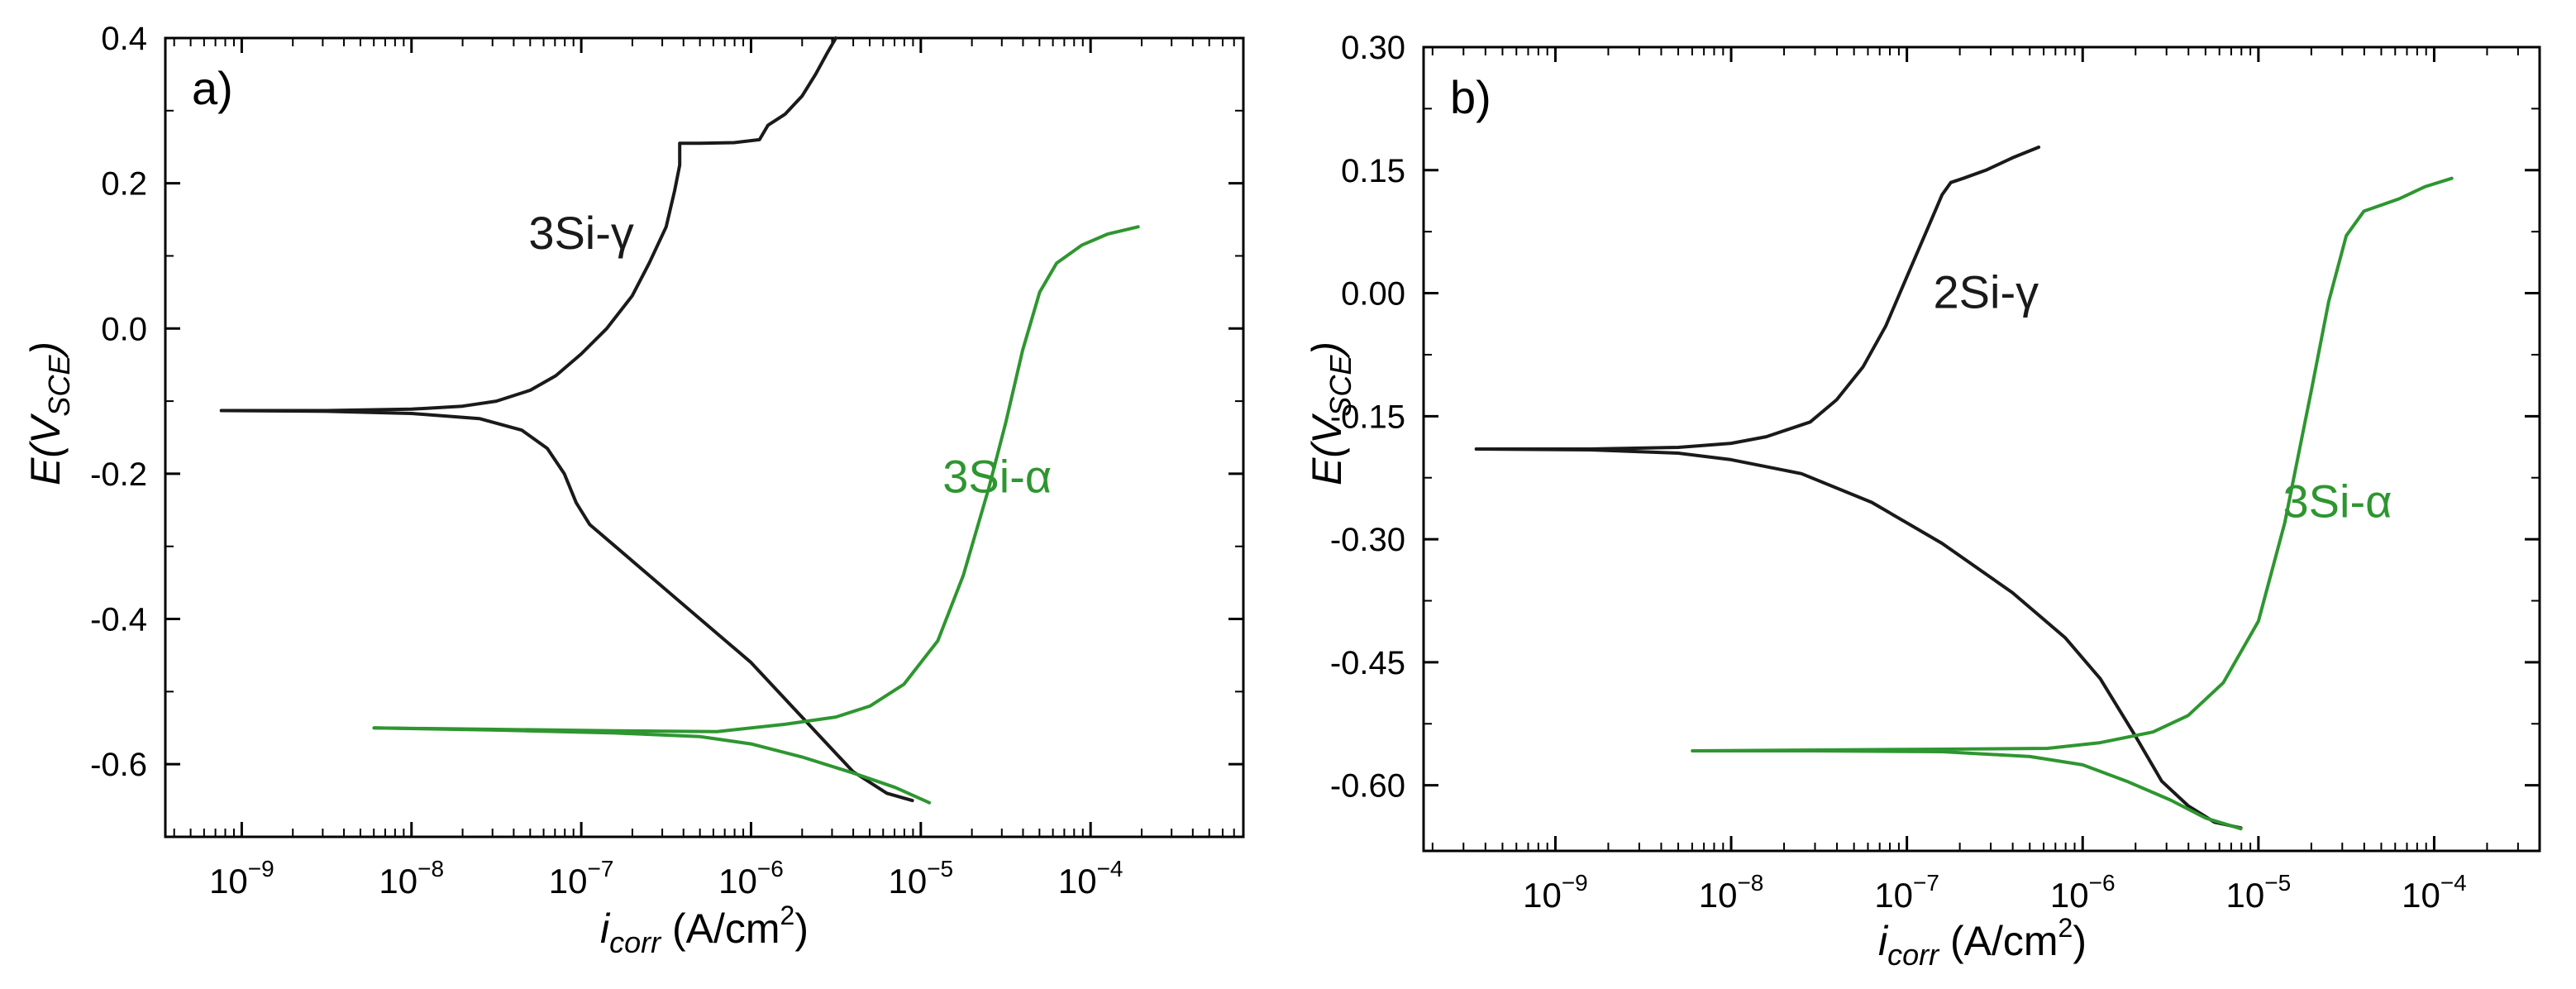 This screenshot has height=989, width=2576. Describe the element at coordinates (124, 184) in the screenshot. I see `y-tick-label: 0.2` at that location.